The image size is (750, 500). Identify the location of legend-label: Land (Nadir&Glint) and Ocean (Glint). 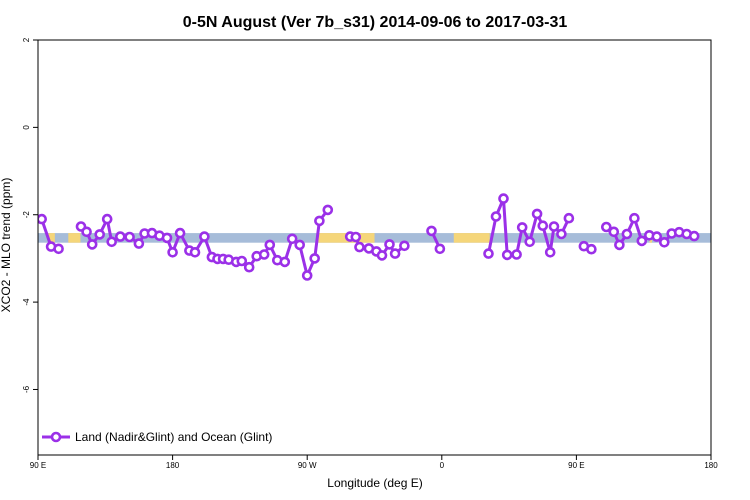
(173, 437).